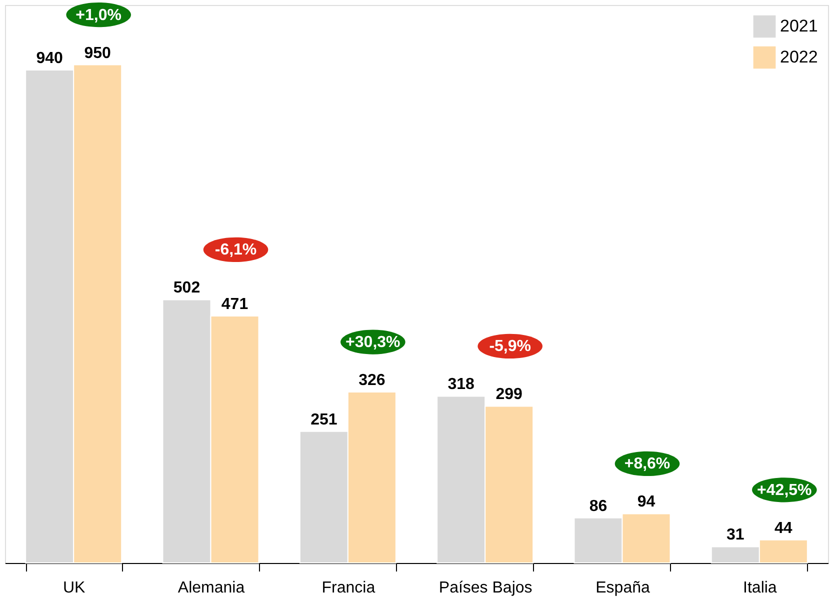 The height and width of the screenshot is (610, 833). What do you see at coordinates (186, 288) in the screenshot?
I see `data-label: 502` at bounding box center [186, 288].